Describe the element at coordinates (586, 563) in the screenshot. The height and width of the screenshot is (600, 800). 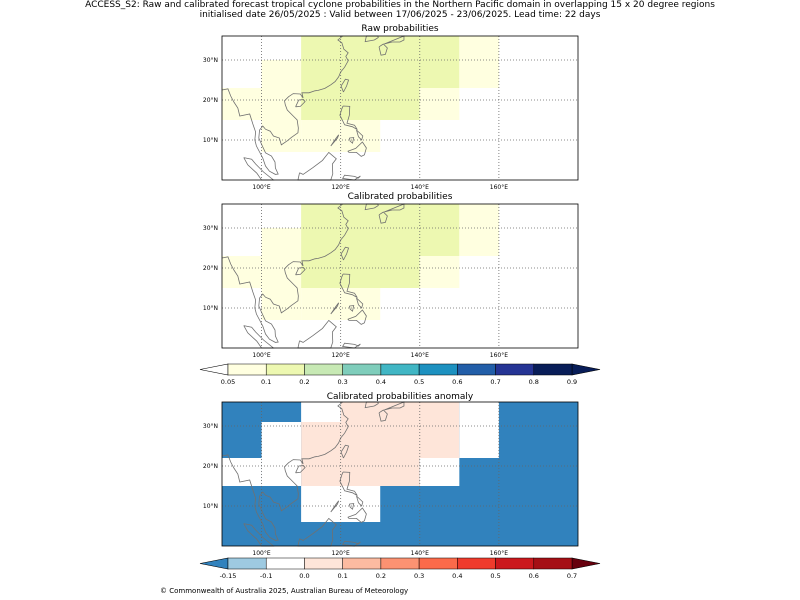
I see `colorbar-over-arrow` at that location.